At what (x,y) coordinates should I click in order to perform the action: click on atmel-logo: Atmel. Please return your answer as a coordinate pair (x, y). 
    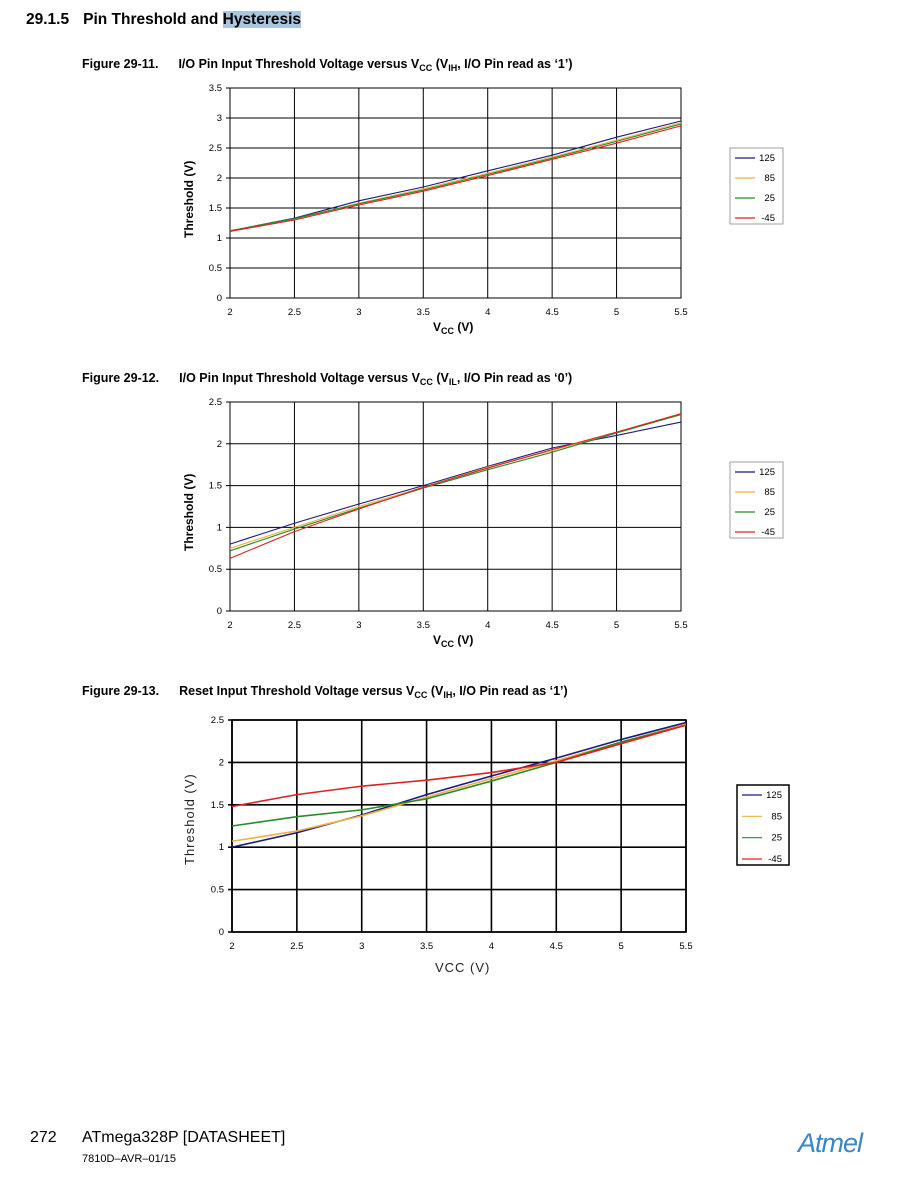
    Looking at the image, I should click on (830, 1143).